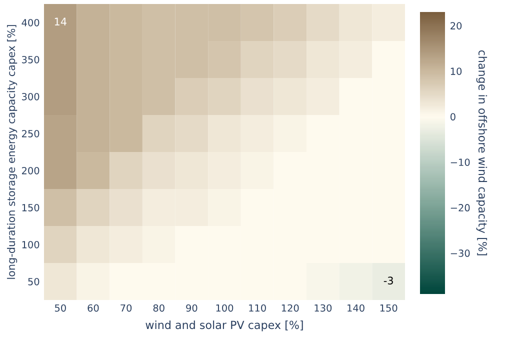 This screenshot has height=337, width=505. Describe the element at coordinates (31, 208) in the screenshot. I see `y-tick-label: 150` at that location.